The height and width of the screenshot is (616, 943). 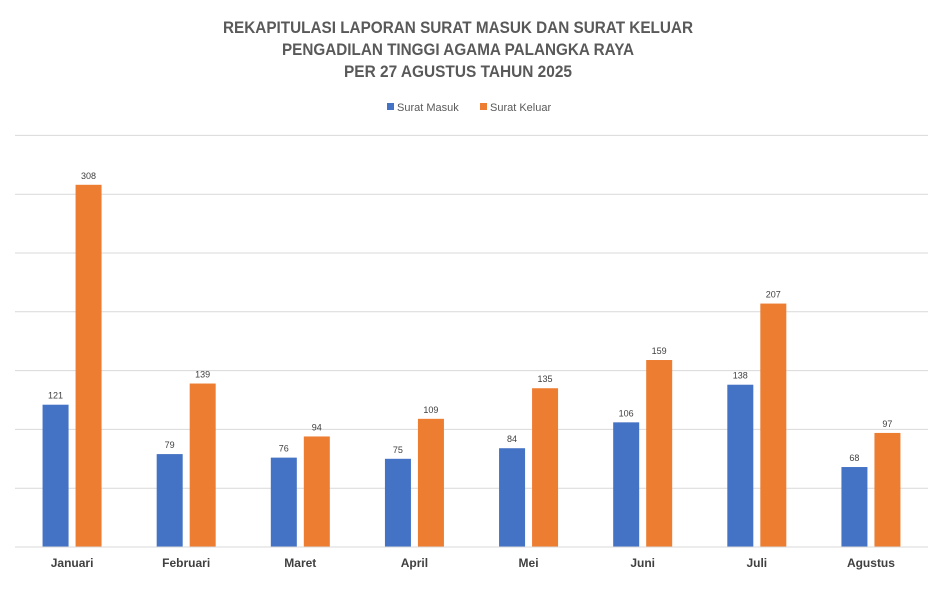 What do you see at coordinates (756, 563) in the screenshot?
I see `x-tick-label-juli: Juli` at bounding box center [756, 563].